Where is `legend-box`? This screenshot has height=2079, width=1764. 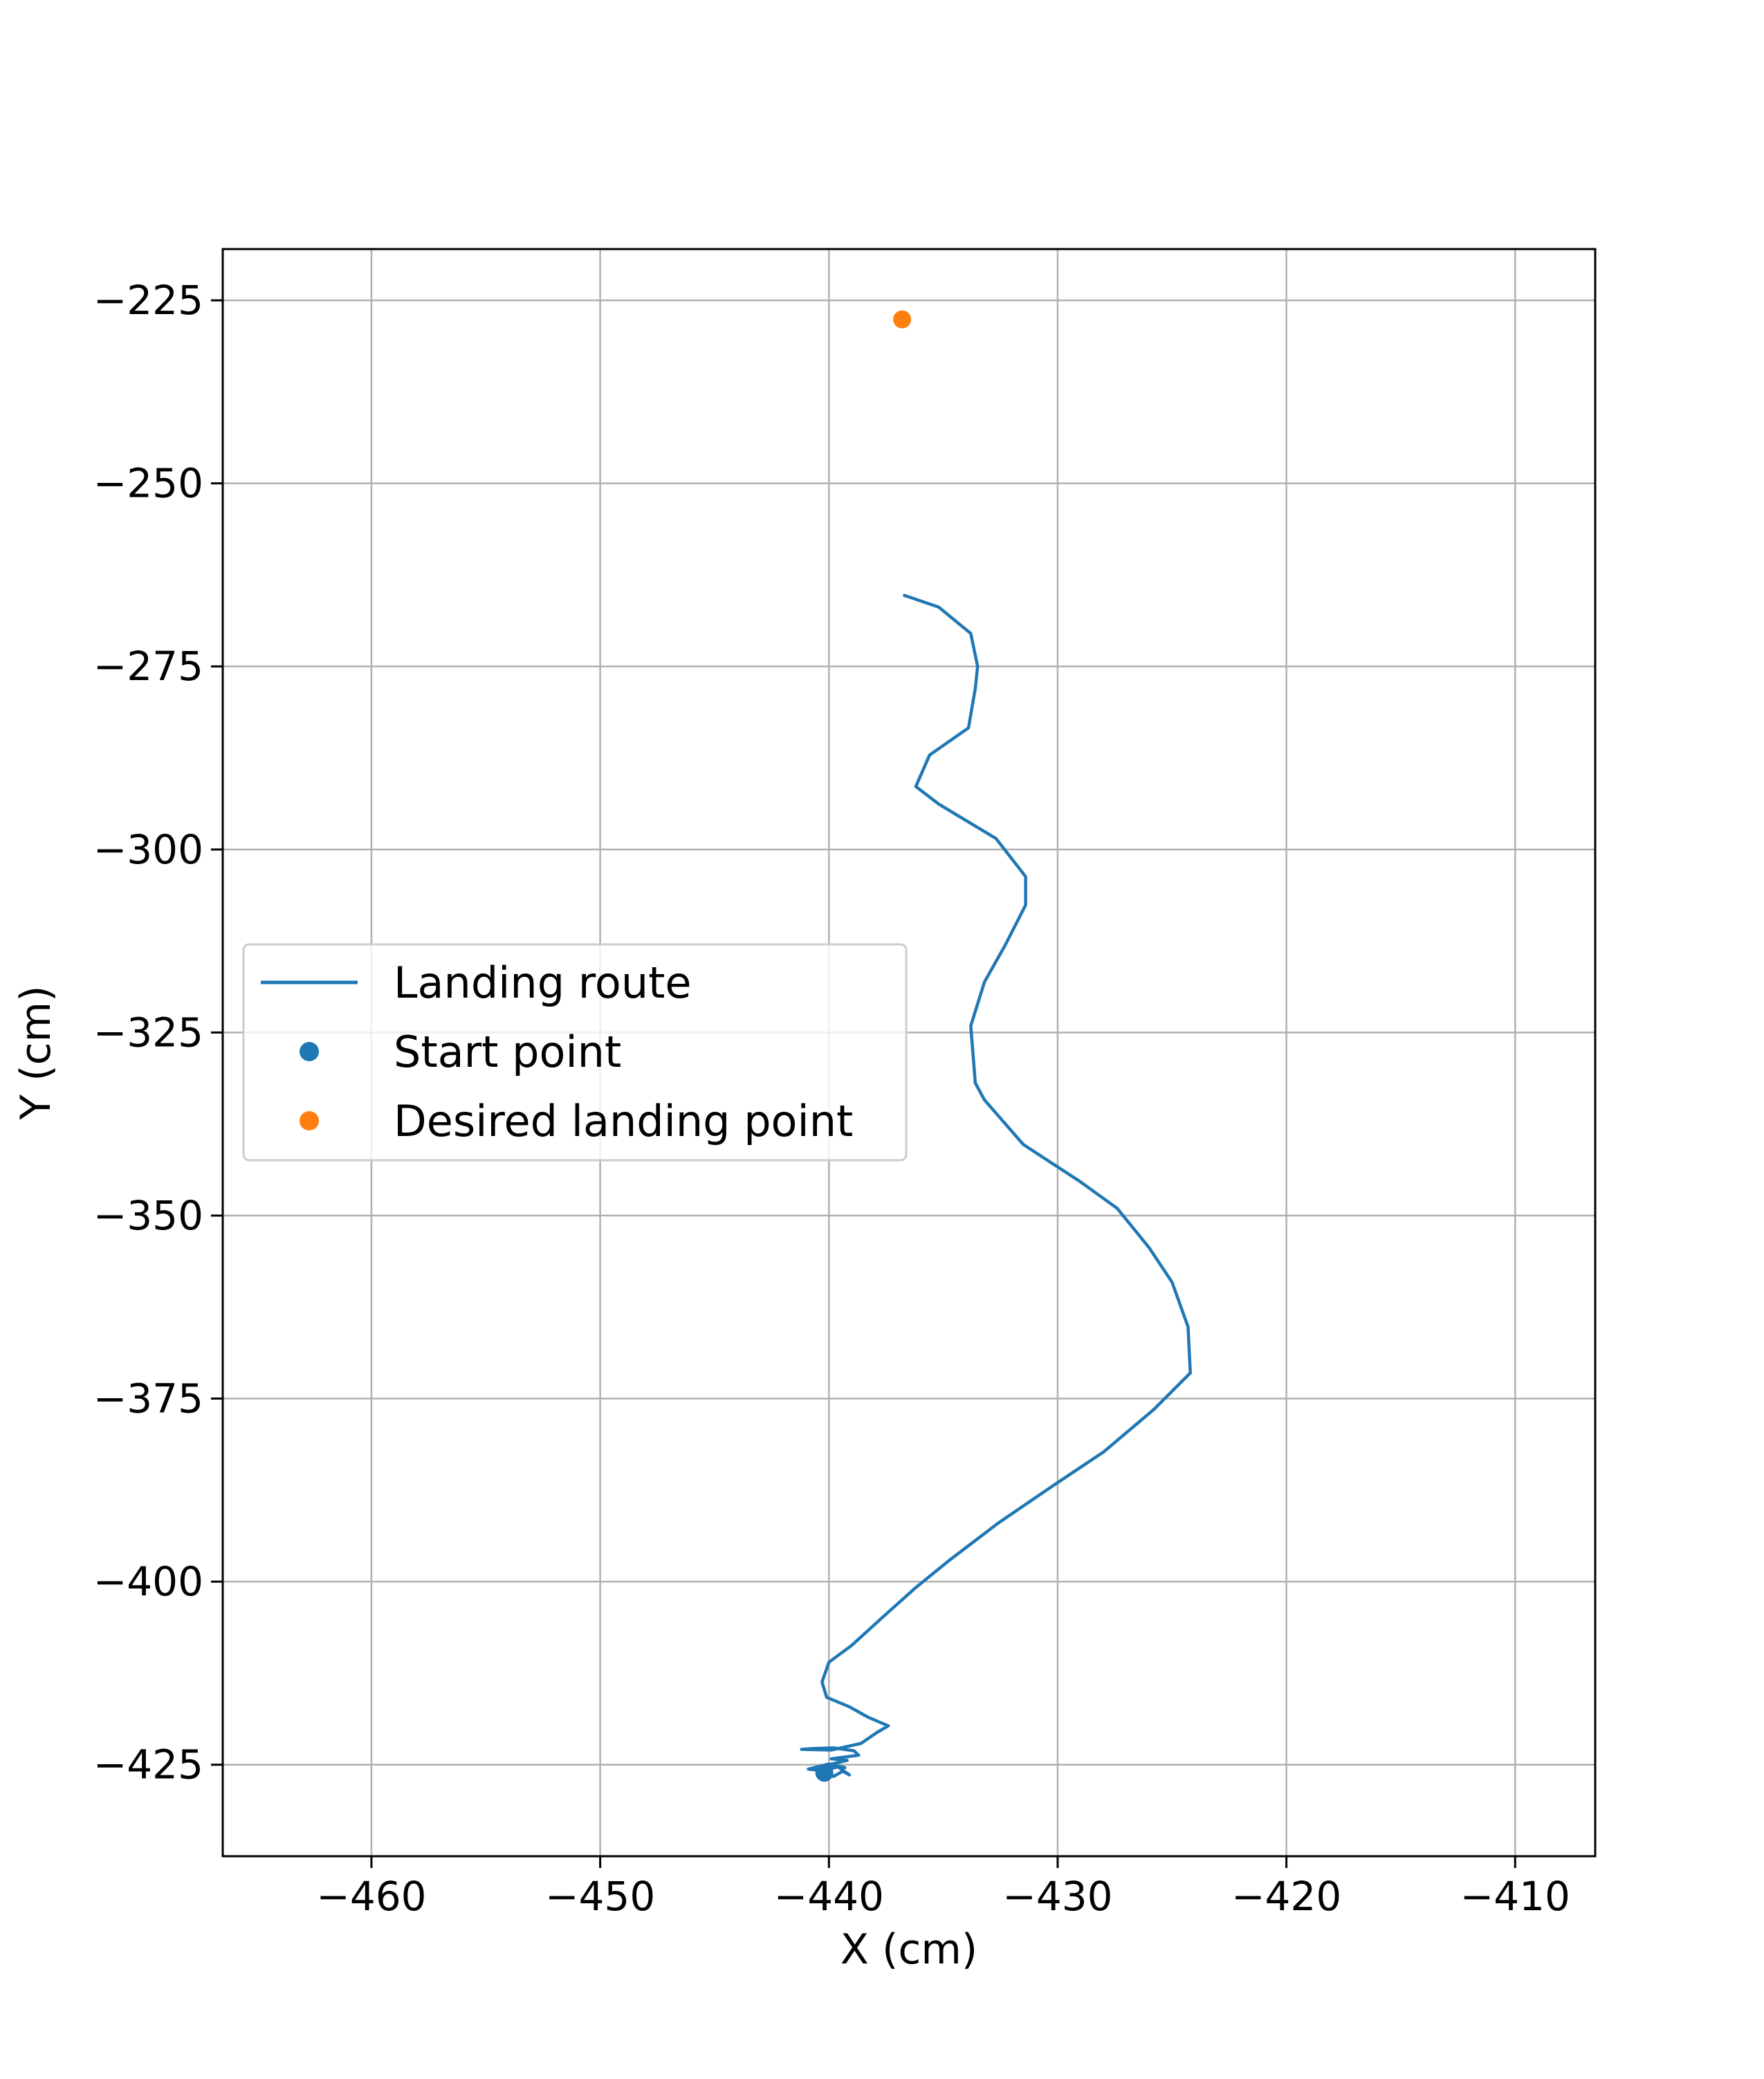
legend-box is located at coordinates (575, 1052).